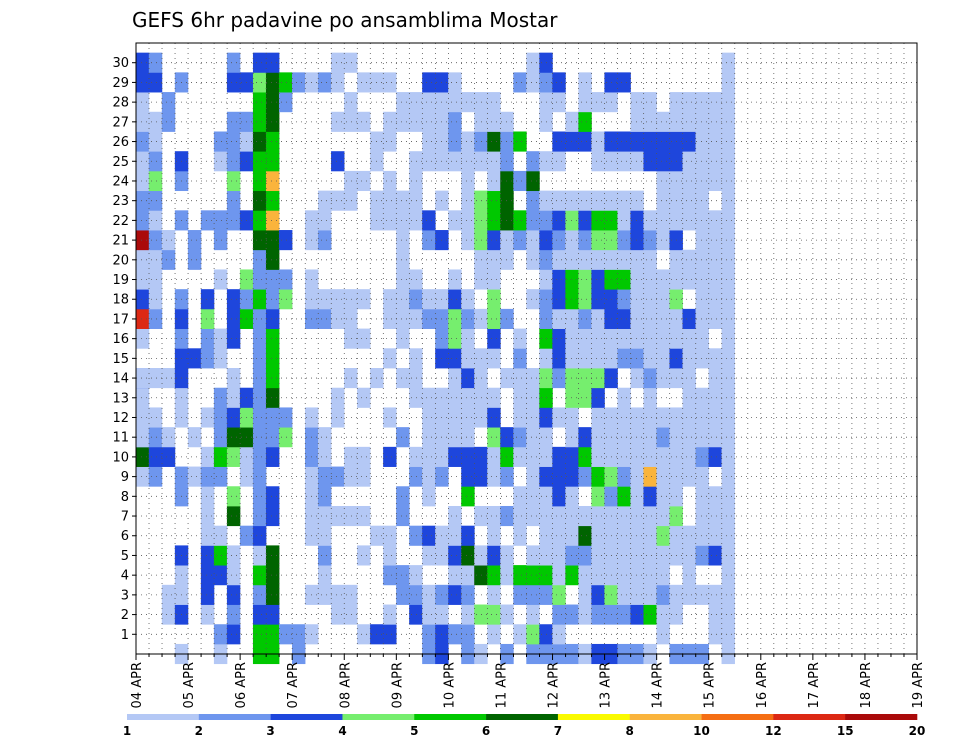 This screenshot has height=742, width=960. What do you see at coordinates (450, 717) in the screenshot?
I see `colorbar-swatch` at bounding box center [450, 717].